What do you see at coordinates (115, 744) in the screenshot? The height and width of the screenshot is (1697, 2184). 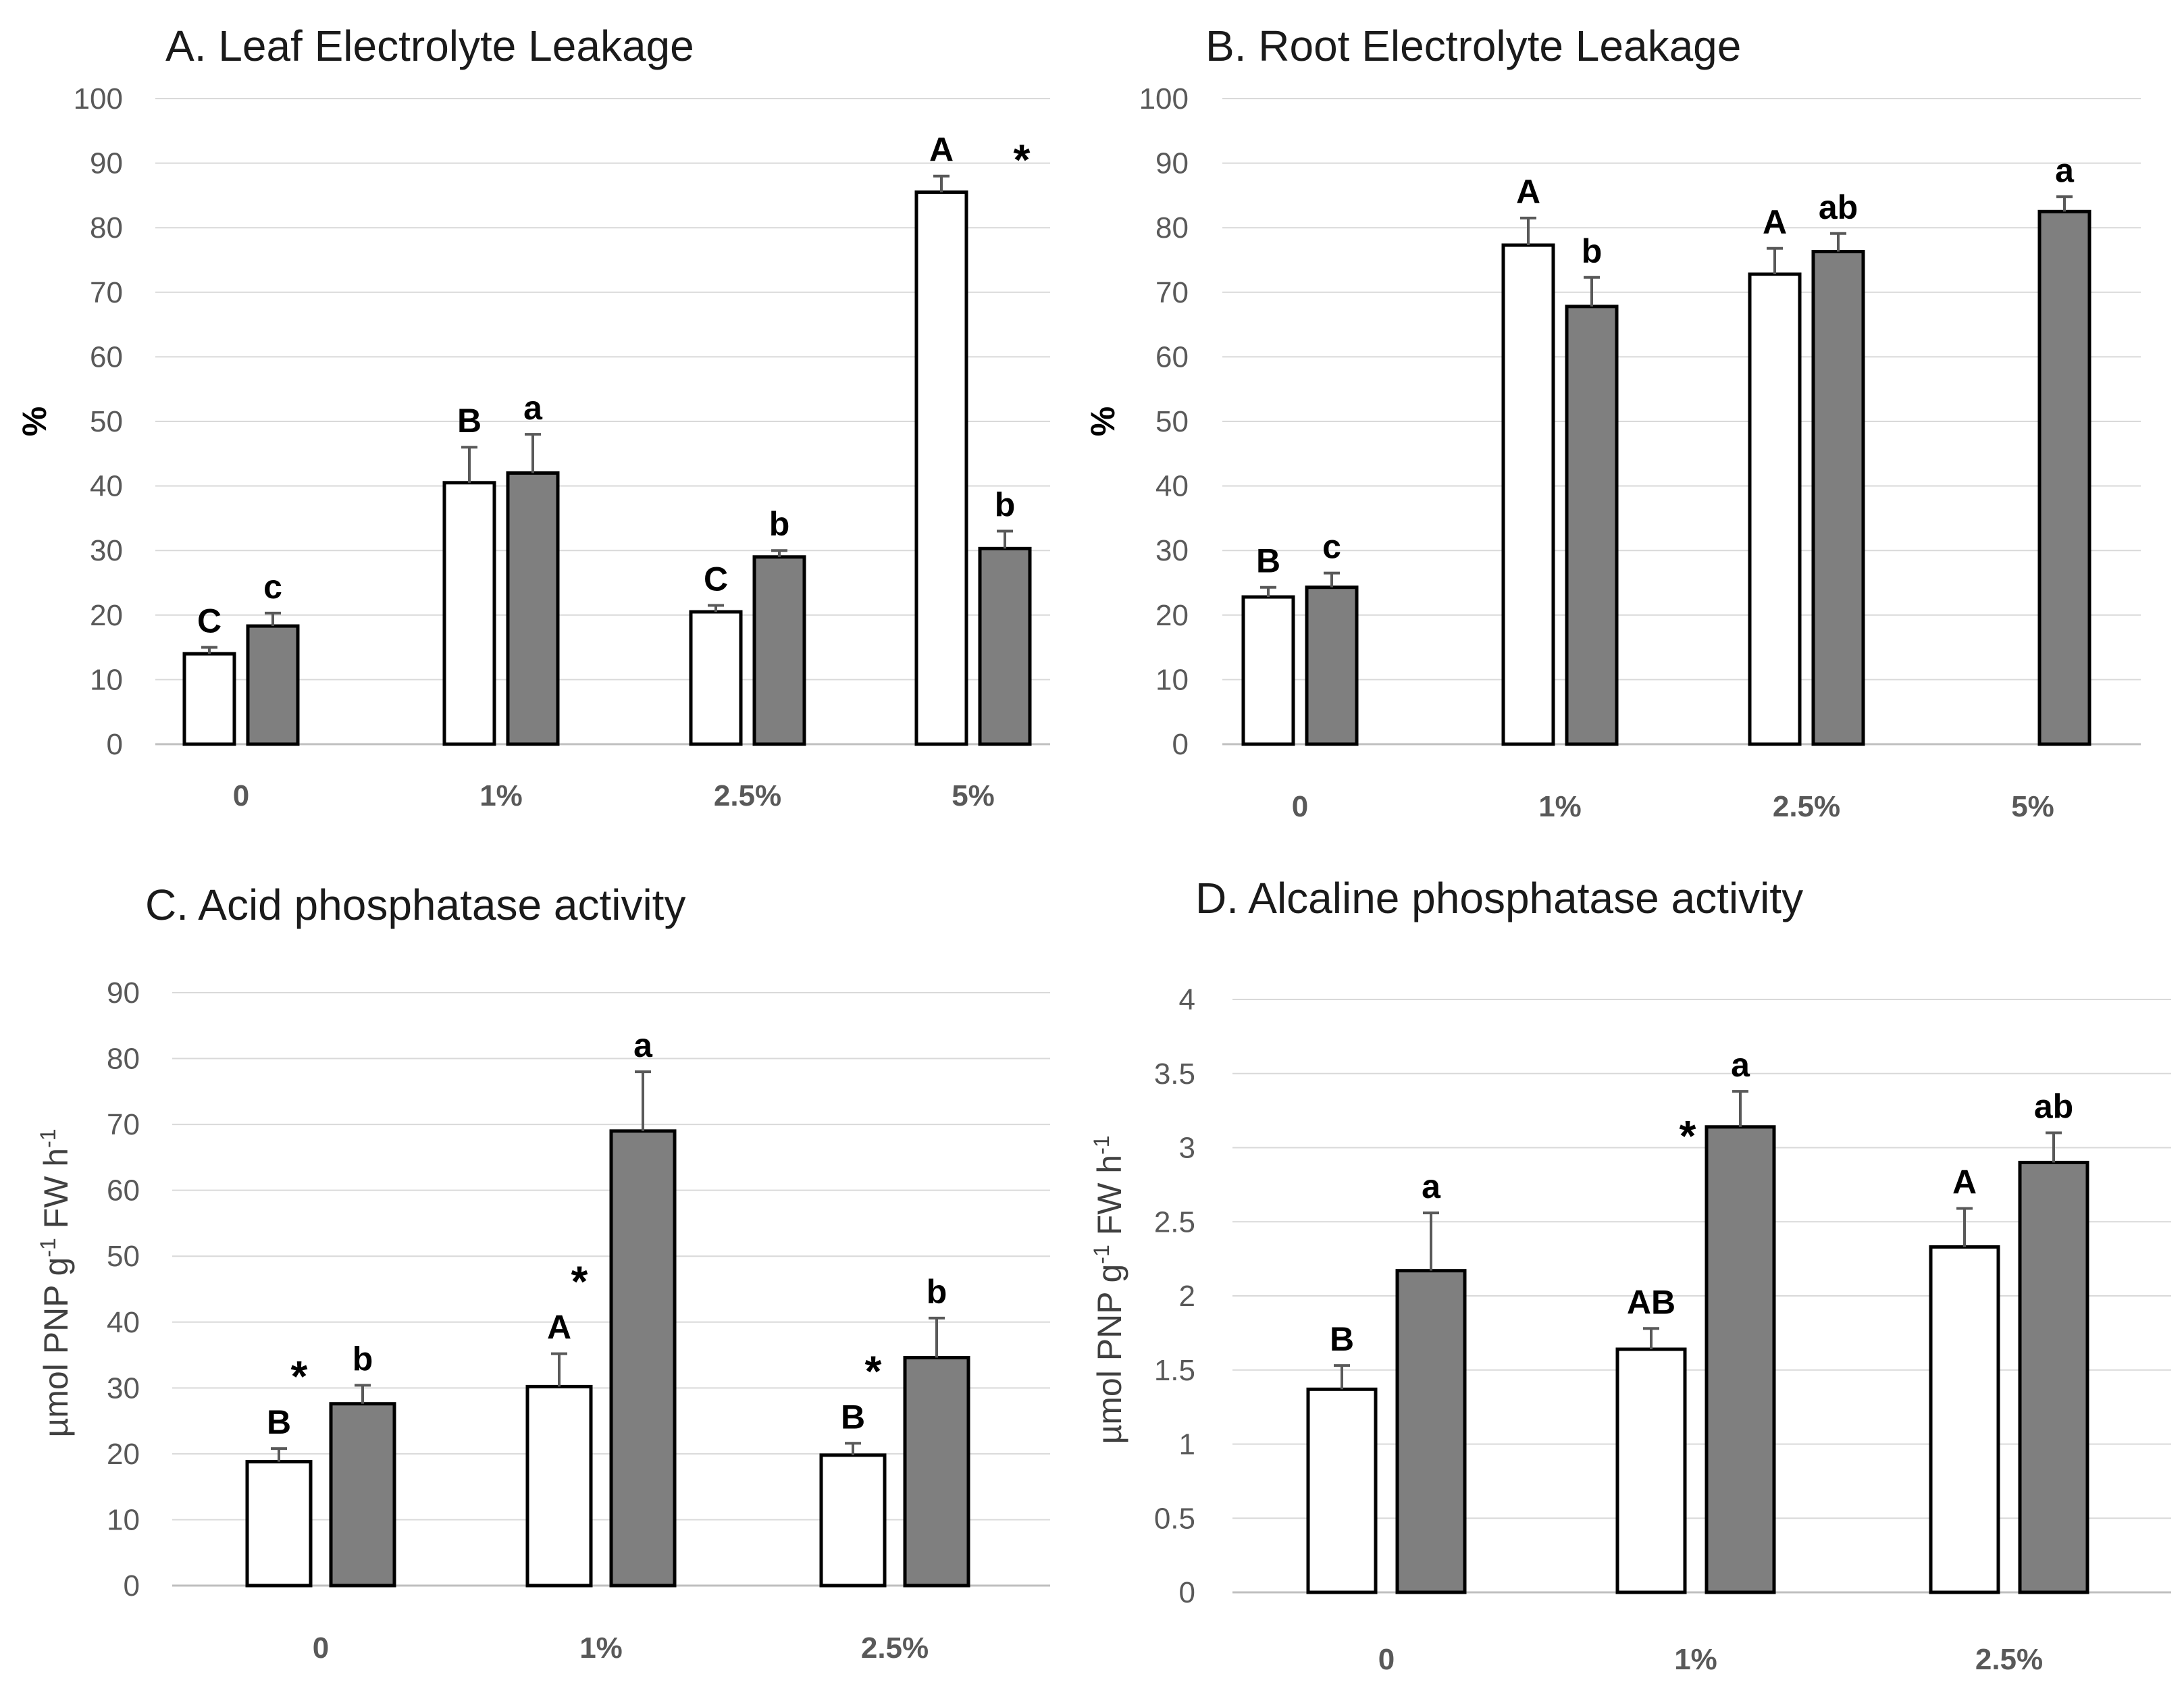 I see `y-tick-label: 0` at bounding box center [115, 744].